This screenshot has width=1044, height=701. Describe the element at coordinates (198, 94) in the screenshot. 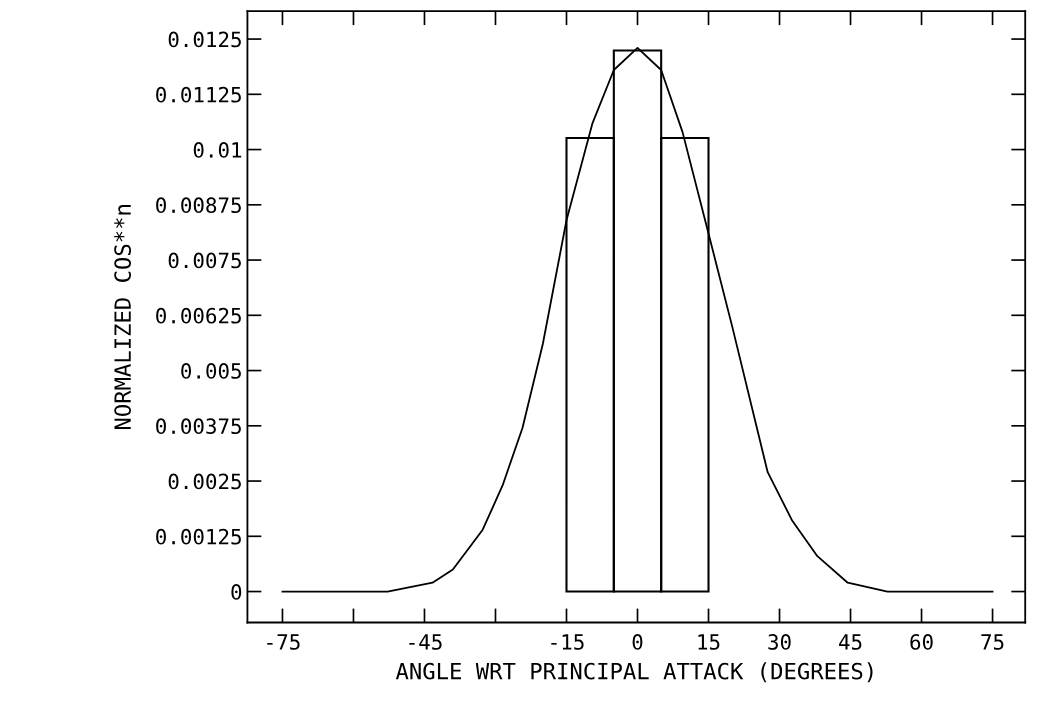

I see `y-tick-label: 0.01125` at that location.